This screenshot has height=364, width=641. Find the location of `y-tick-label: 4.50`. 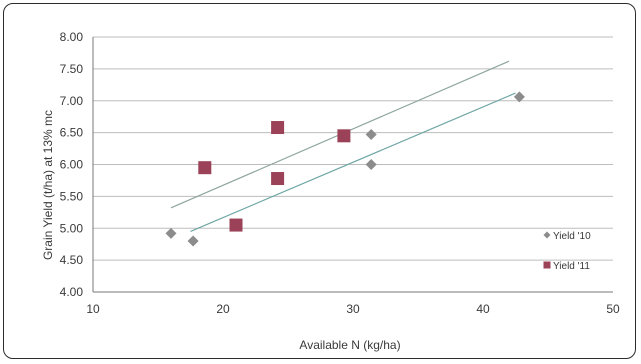

y-tick-label: 4.50 is located at coordinates (72, 260).